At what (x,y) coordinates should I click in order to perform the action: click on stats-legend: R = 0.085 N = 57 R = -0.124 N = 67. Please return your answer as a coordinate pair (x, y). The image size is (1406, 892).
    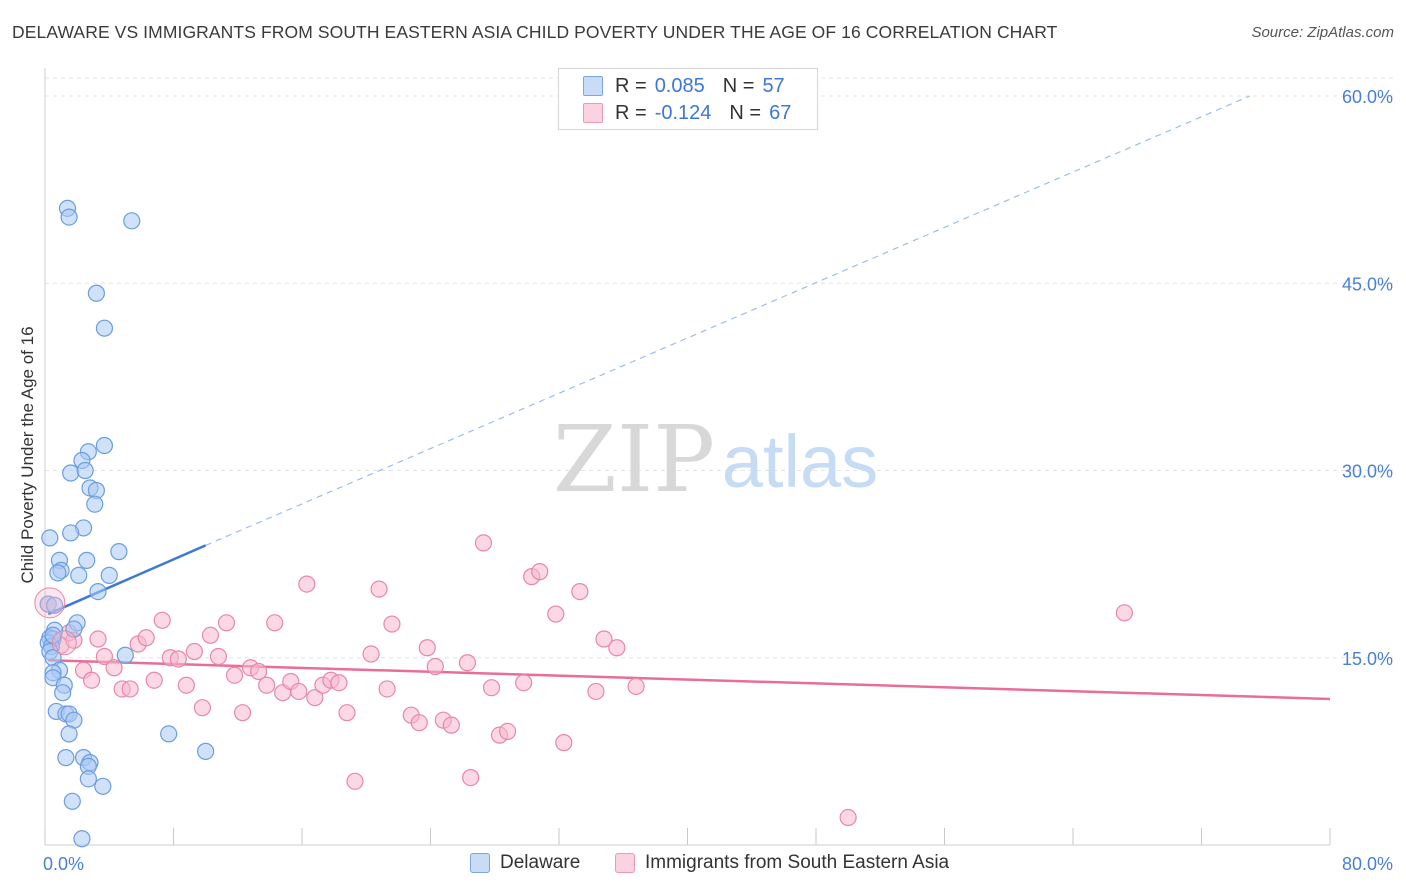
    Looking at the image, I should click on (688, 99).